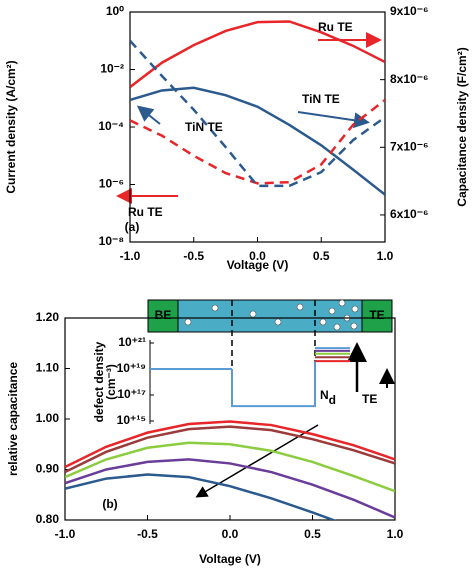 The width and height of the screenshot is (474, 572). What do you see at coordinates (462, 126) in the screenshot?
I see `y2-axis-title: Capacitance density (F/cm²)` at bounding box center [462, 126].